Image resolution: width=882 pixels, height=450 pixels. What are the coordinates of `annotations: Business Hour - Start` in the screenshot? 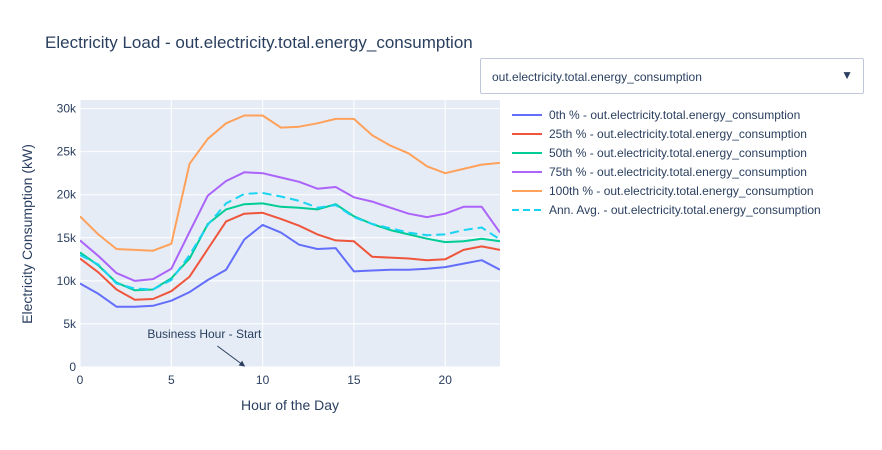 It's located at (204, 347).